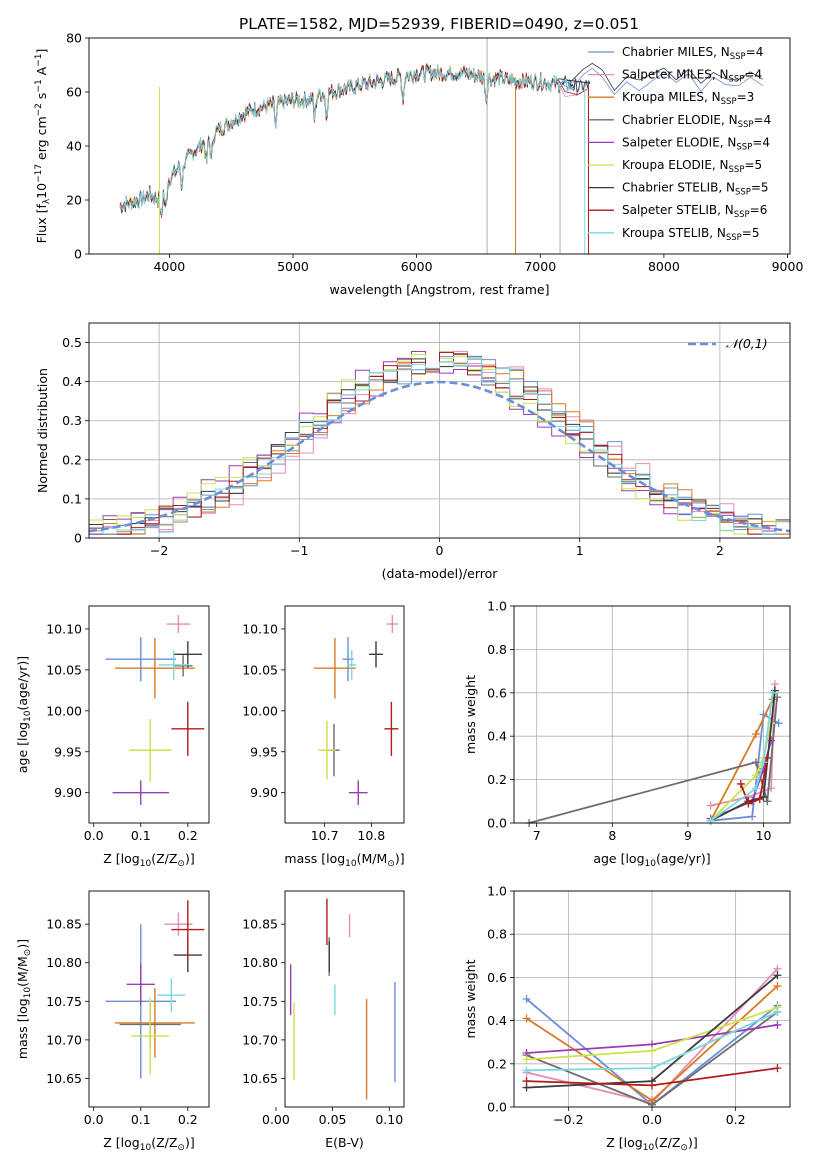  I want to click on age-Z-frame, so click(149, 714).